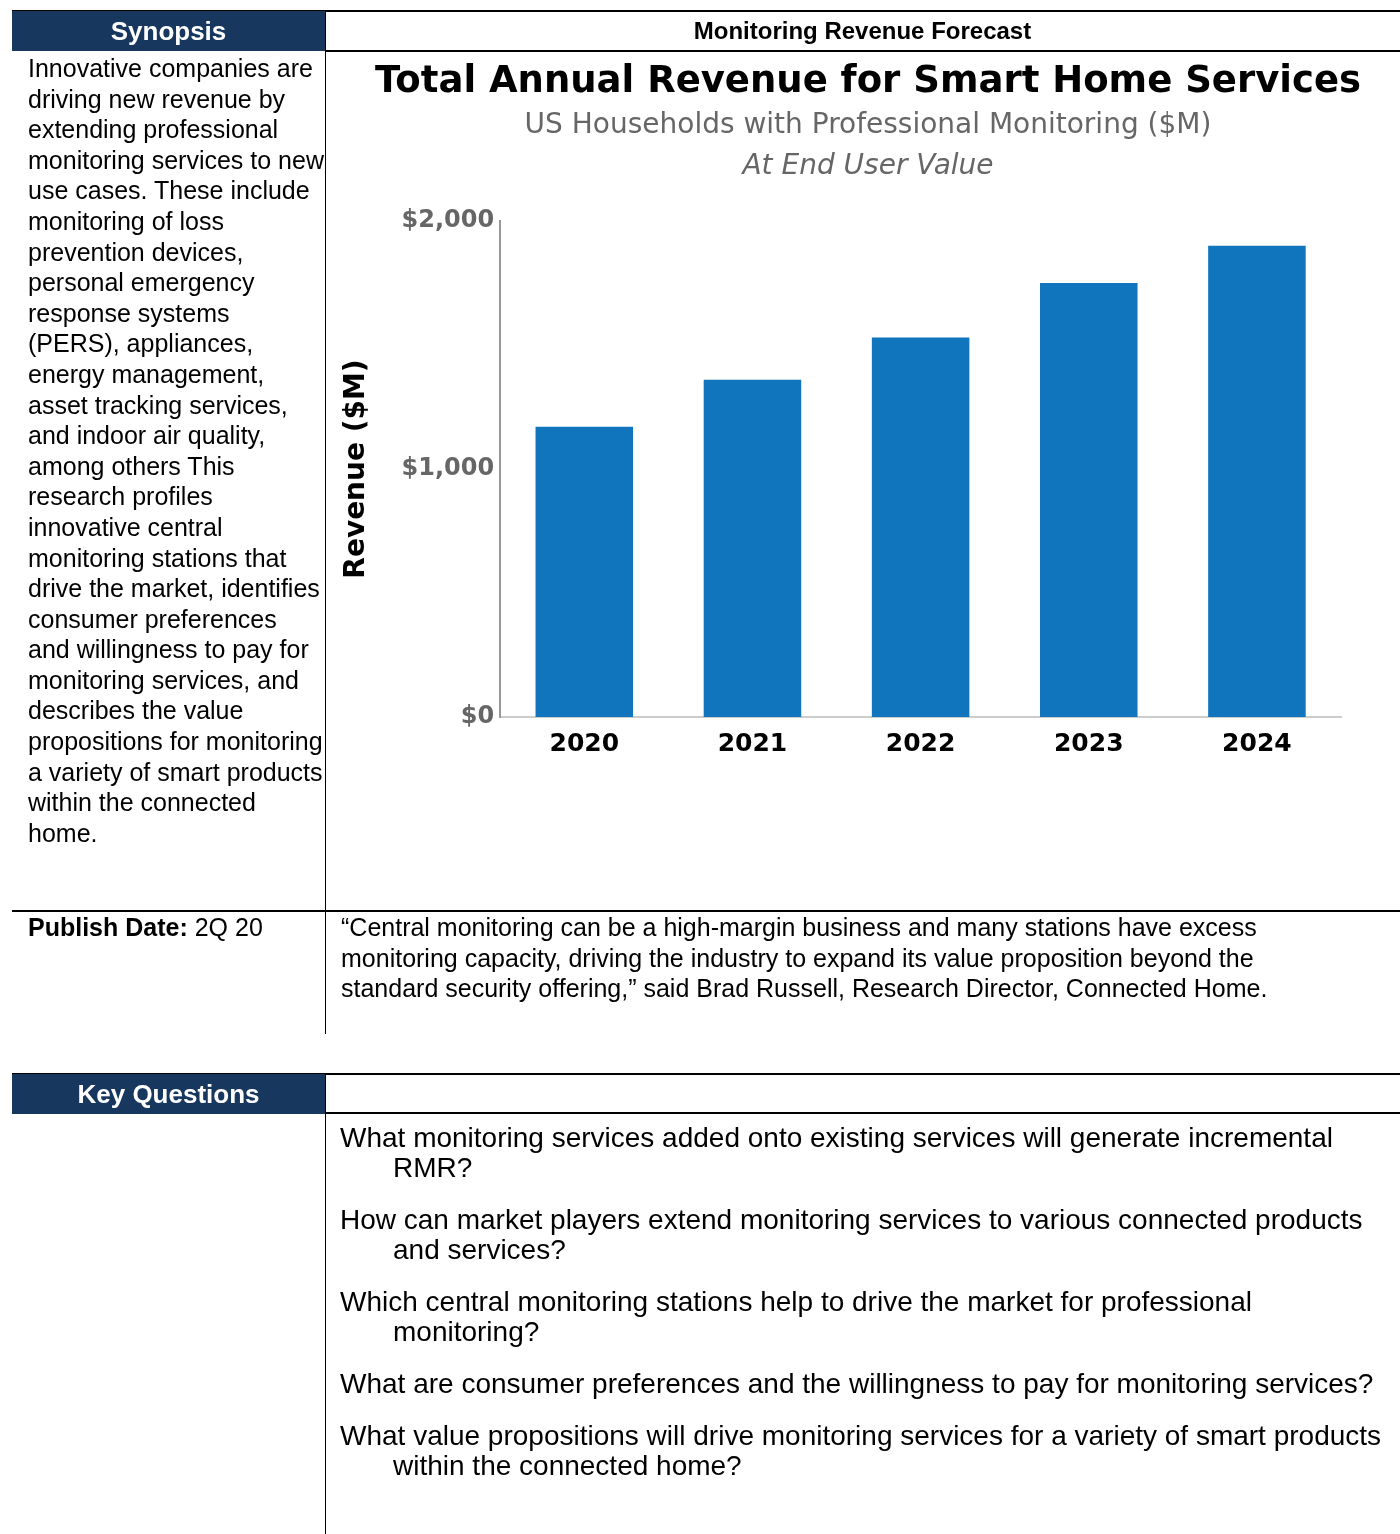 The width and height of the screenshot is (1400, 1534). Describe the element at coordinates (145, 927) in the screenshot. I see `text: Publish Date: 2Q 20` at that location.